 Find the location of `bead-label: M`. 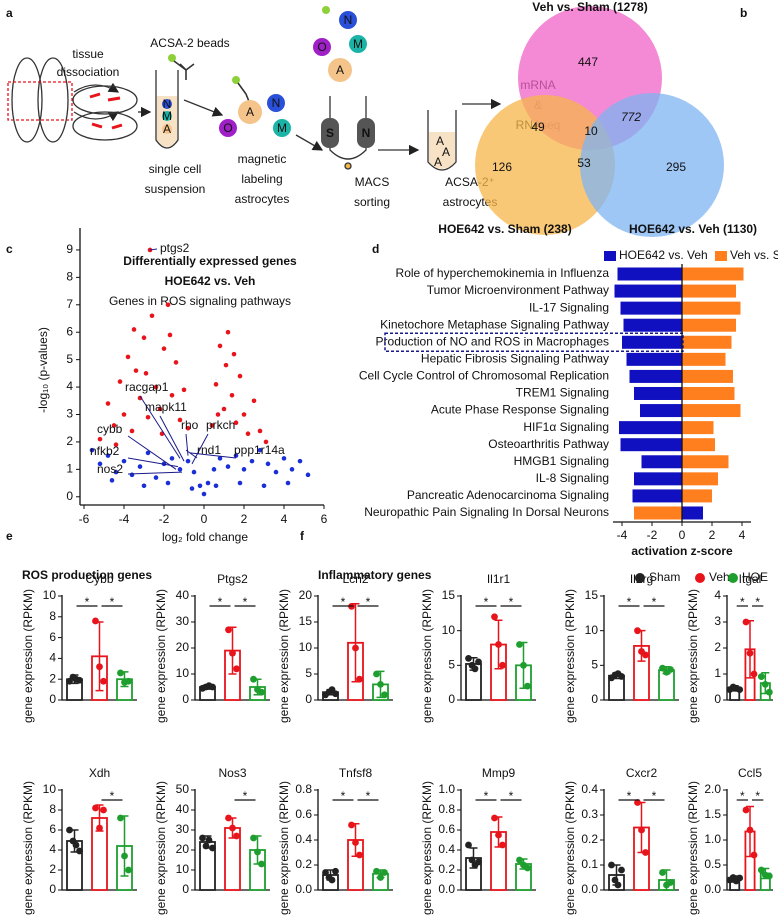

bead-label: M is located at coordinates (358, 44).